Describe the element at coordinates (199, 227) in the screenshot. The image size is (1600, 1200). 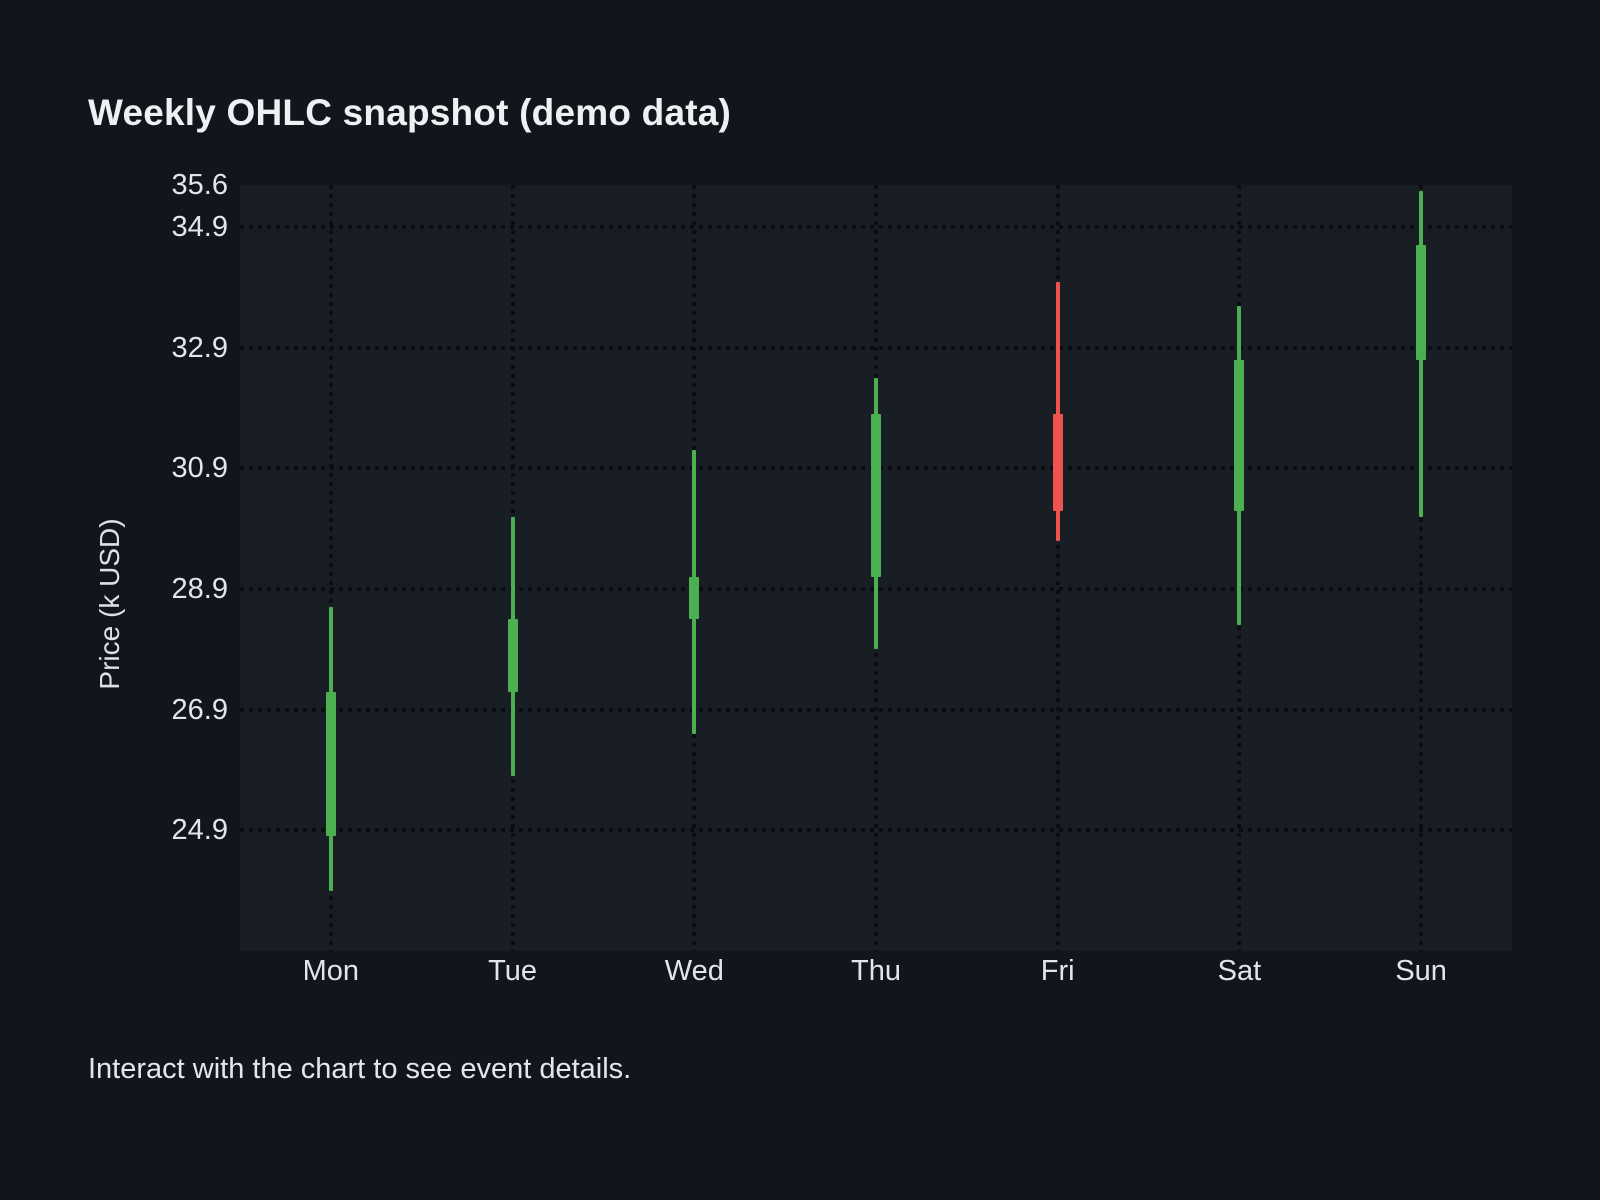
I see `y-tick-label: 34.9` at that location.